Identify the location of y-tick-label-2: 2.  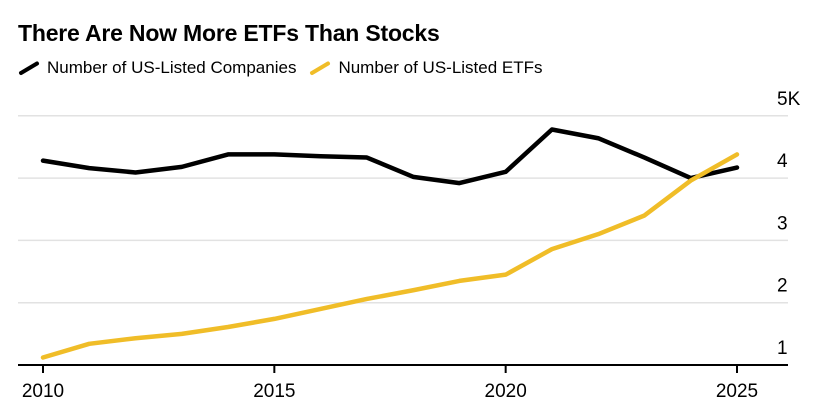
(782, 286).